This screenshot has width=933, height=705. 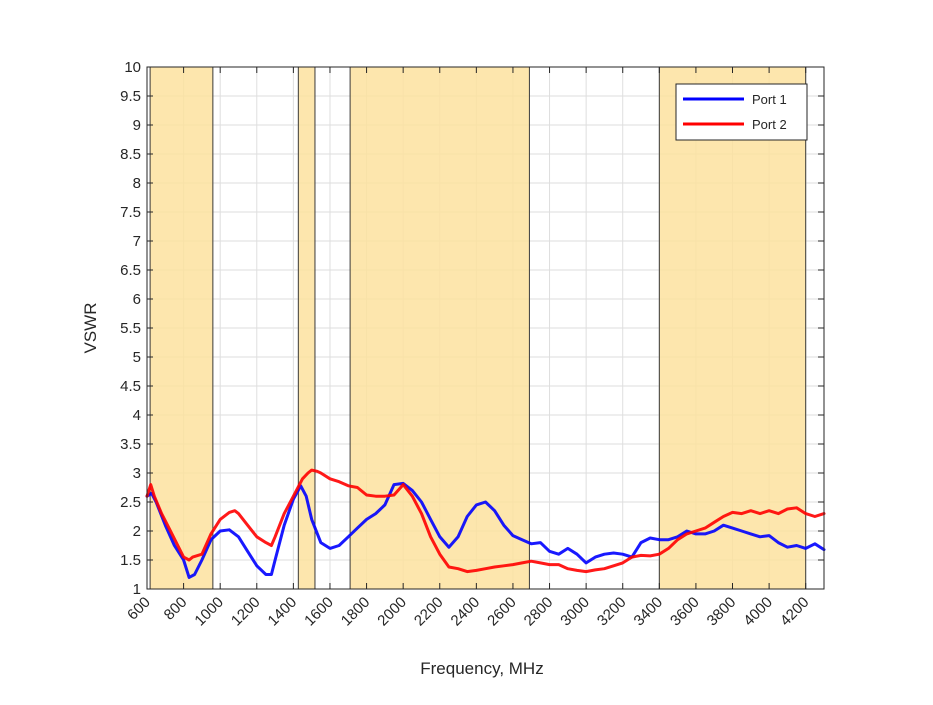 What do you see at coordinates (90, 328) in the screenshot?
I see `y-axis-label: VSWR` at bounding box center [90, 328].